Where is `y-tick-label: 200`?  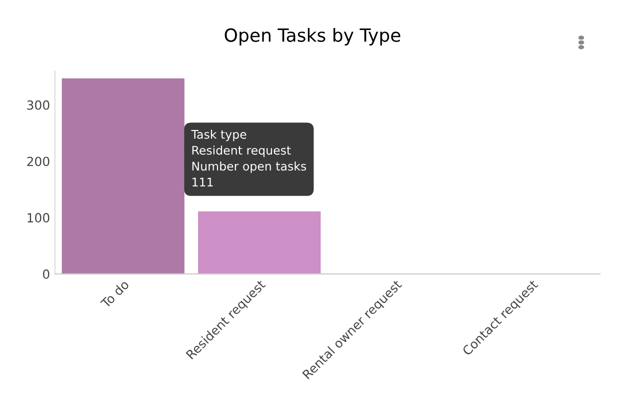 y-tick-label: 200 is located at coordinates (38, 161).